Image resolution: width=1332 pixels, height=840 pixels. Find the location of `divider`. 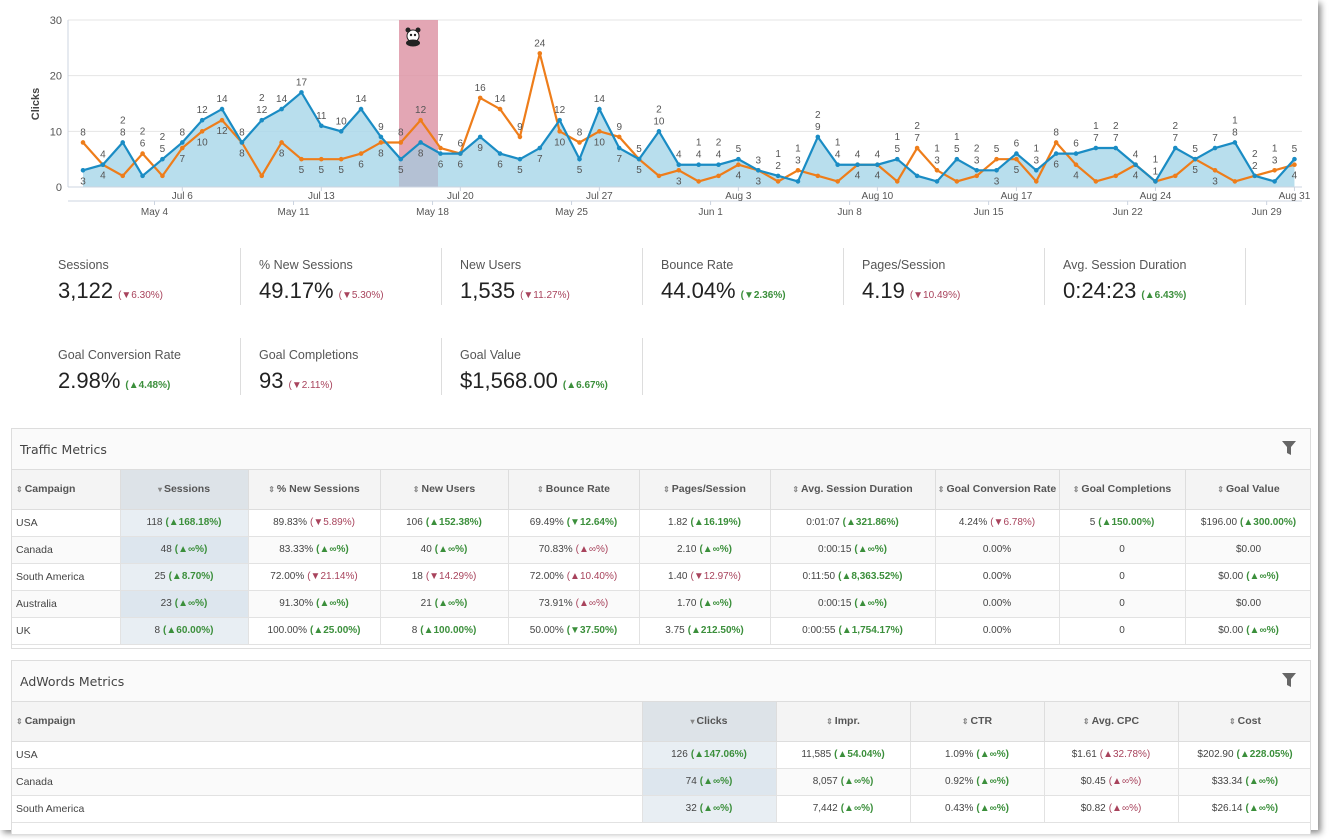

divider is located at coordinates (240, 276).